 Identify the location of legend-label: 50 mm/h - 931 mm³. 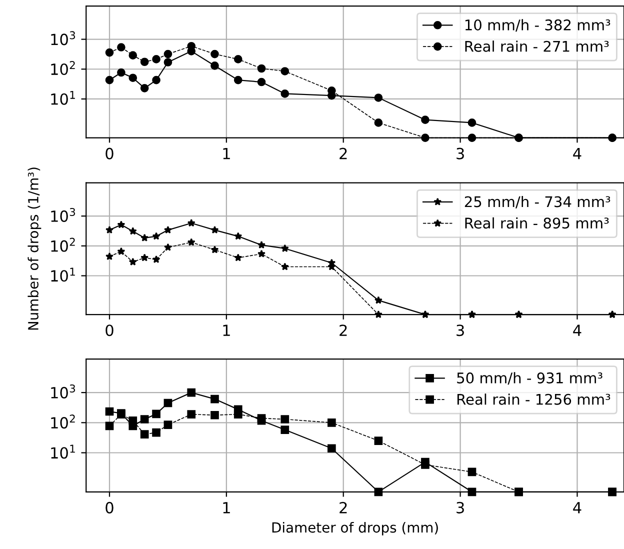
(529, 378).